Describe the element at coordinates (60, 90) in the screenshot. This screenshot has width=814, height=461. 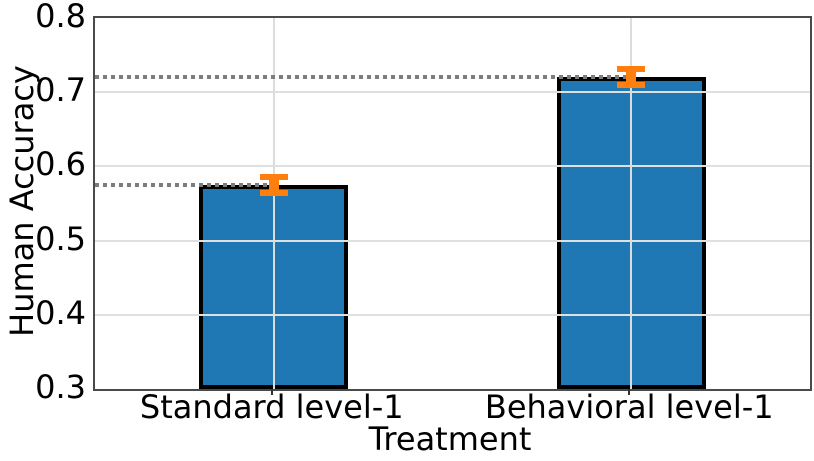
I see `y-axis-tick-label: 0.7` at that location.